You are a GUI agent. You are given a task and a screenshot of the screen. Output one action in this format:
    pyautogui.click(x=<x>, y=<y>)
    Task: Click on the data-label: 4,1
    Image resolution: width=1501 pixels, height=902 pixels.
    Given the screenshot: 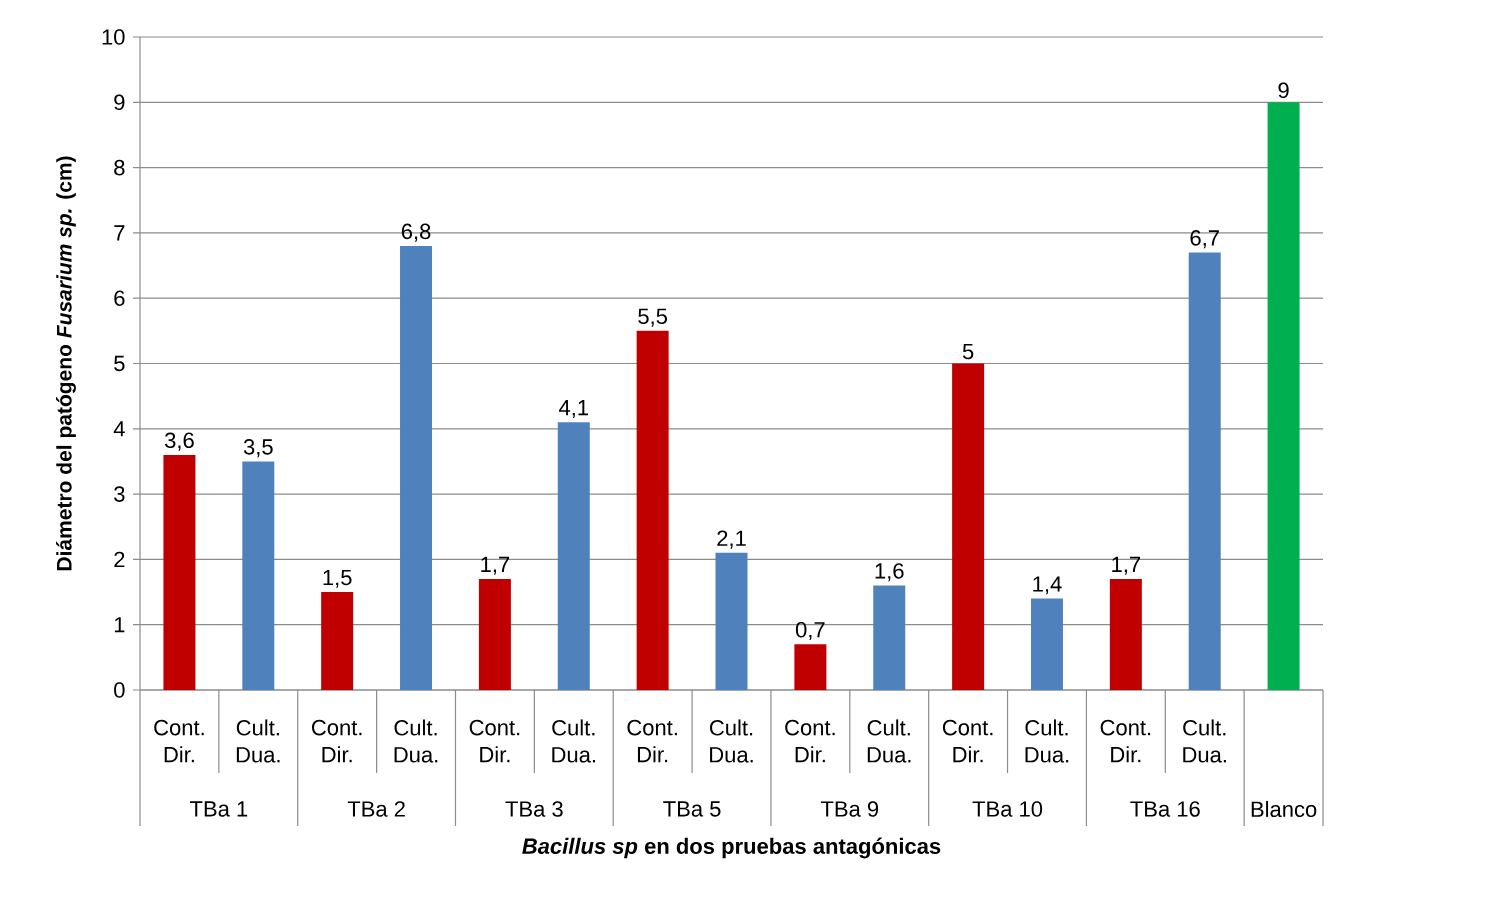 What is the action you would take?
    pyautogui.click(x=573, y=409)
    